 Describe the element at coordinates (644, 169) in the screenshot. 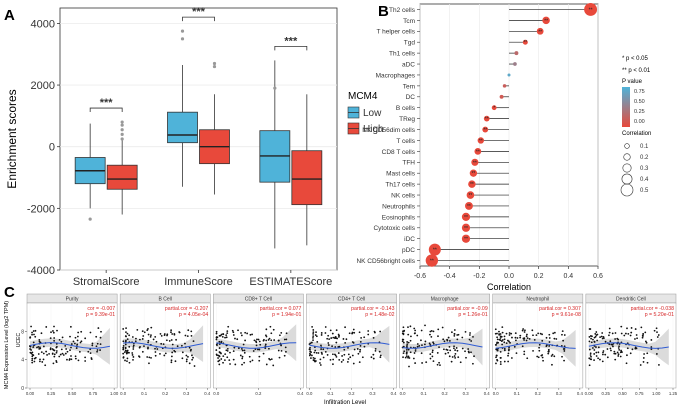

I see `correlation-size-label: 0.3` at that location.